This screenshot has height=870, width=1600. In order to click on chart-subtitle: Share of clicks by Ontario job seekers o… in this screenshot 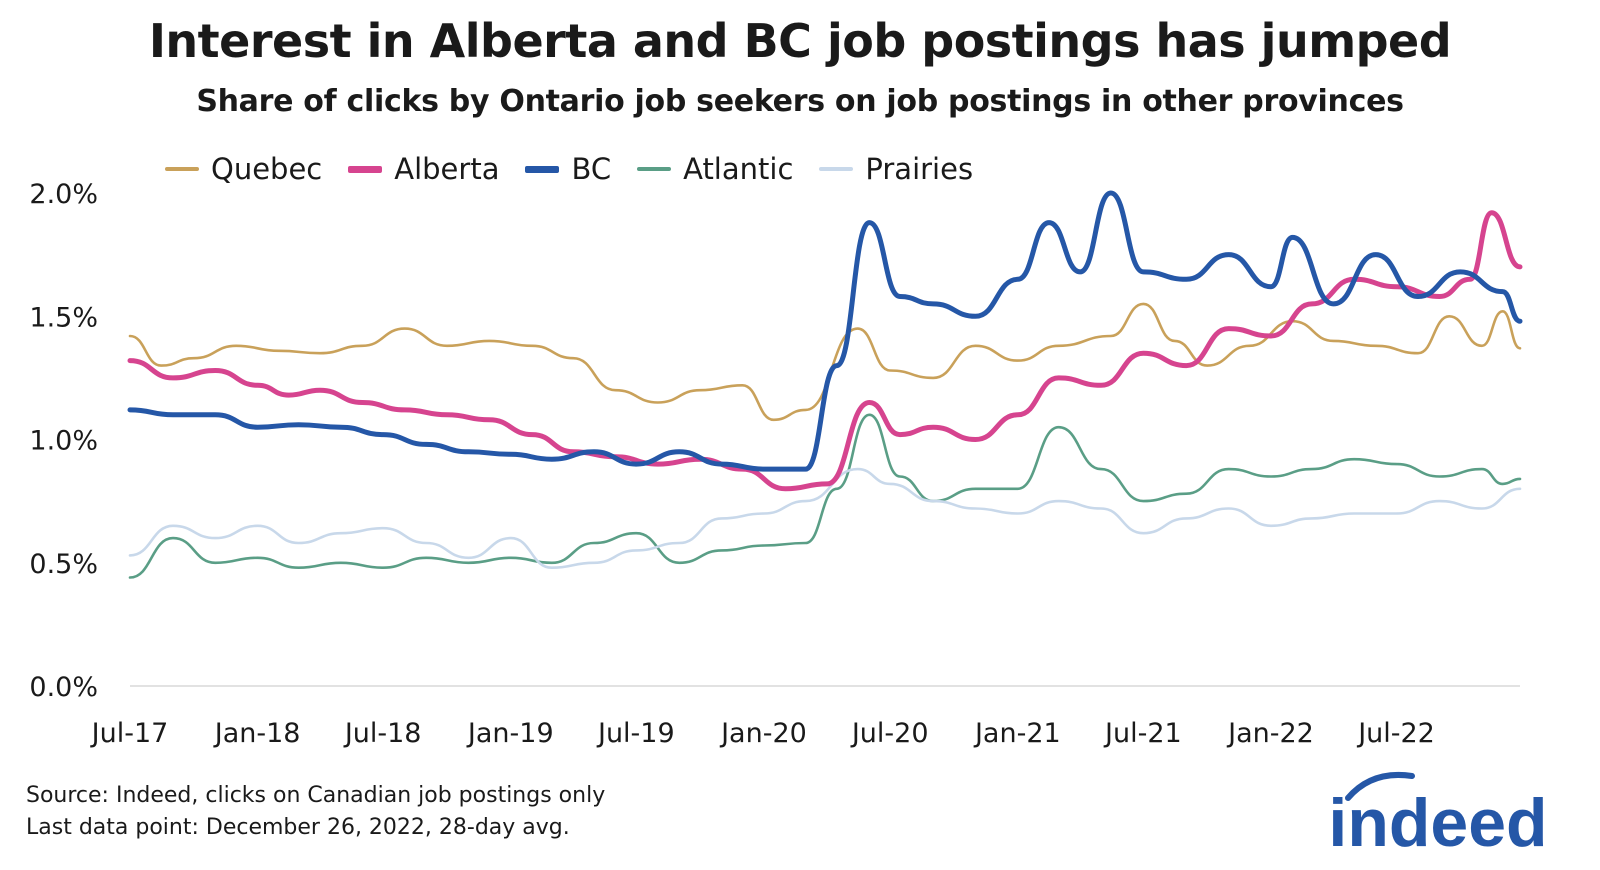, I will do `click(800, 101)`.